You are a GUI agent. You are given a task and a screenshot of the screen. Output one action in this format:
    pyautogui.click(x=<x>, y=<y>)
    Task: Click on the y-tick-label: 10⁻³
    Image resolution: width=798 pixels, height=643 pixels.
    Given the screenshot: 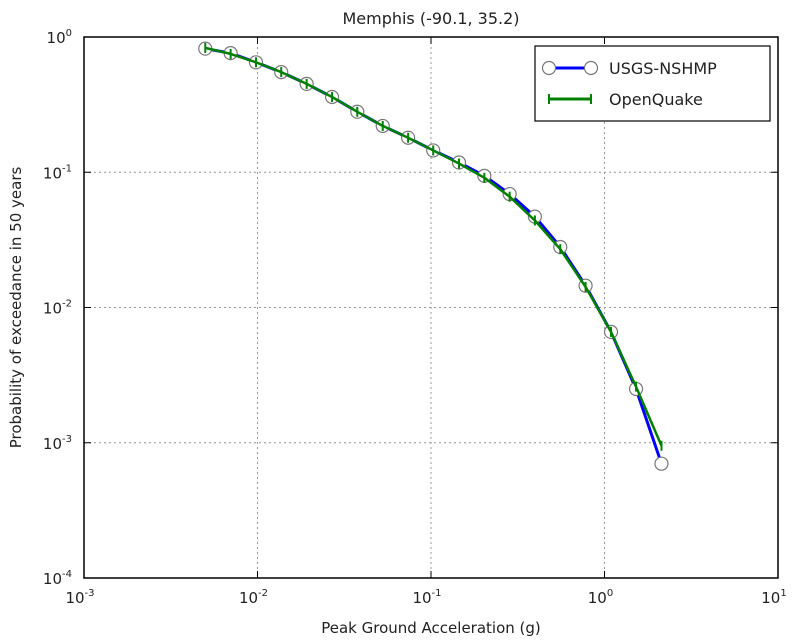 What is the action you would take?
    pyautogui.click(x=57, y=443)
    